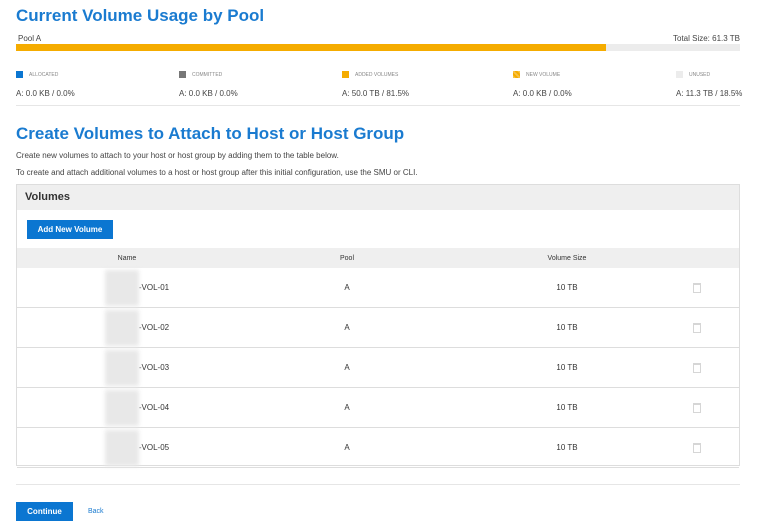 This screenshot has height=528, width=768. I want to click on col-pool: Pool, so click(346, 258).